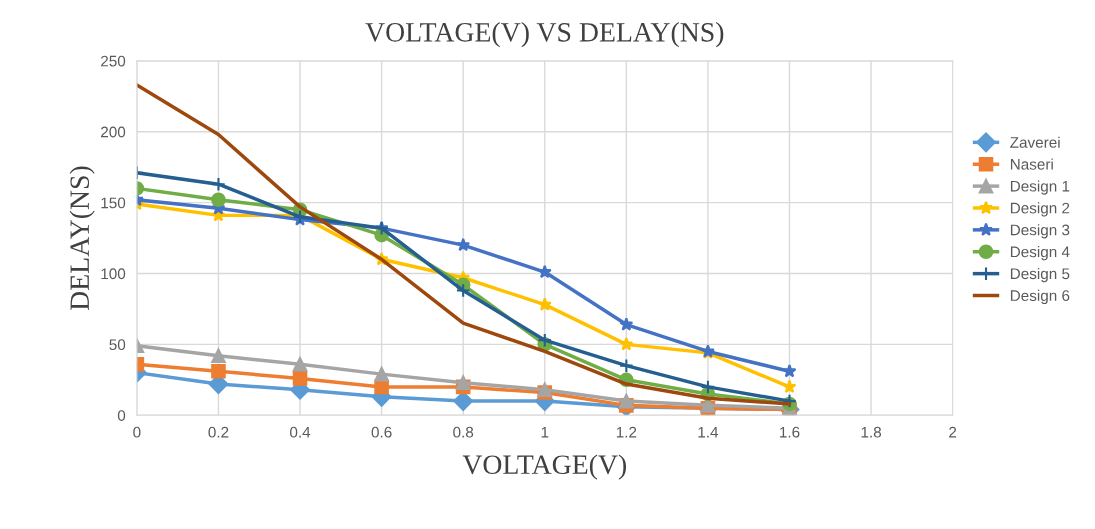 Image resolution: width=1095 pixels, height=529 pixels. Describe the element at coordinates (117, 345) in the screenshot. I see `y-tick-label: 50` at that location.